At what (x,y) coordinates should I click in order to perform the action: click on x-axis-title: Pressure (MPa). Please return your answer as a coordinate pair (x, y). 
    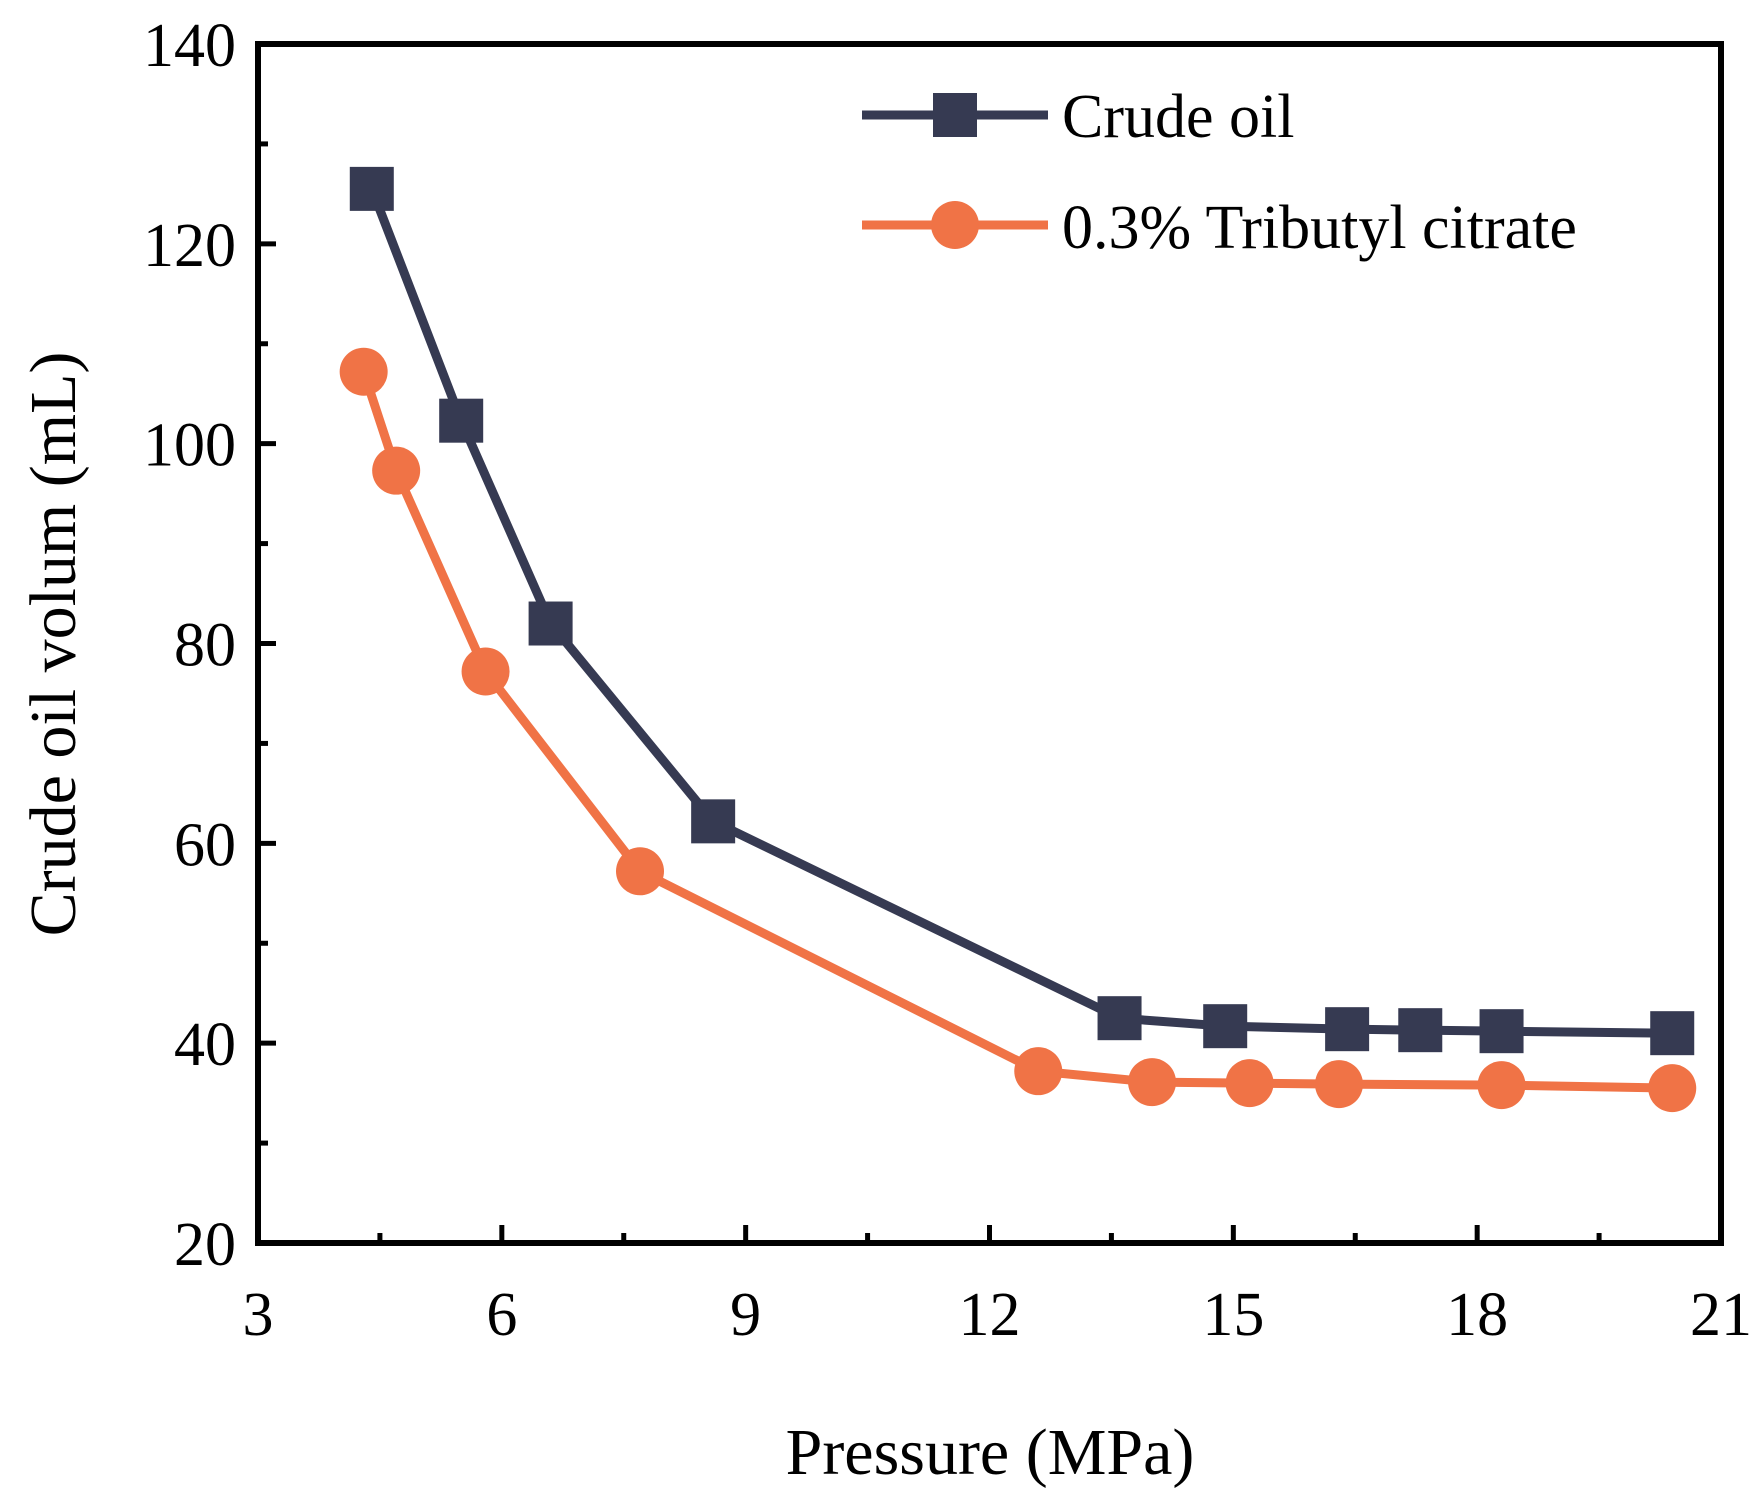
    Looking at the image, I should click on (990, 1452).